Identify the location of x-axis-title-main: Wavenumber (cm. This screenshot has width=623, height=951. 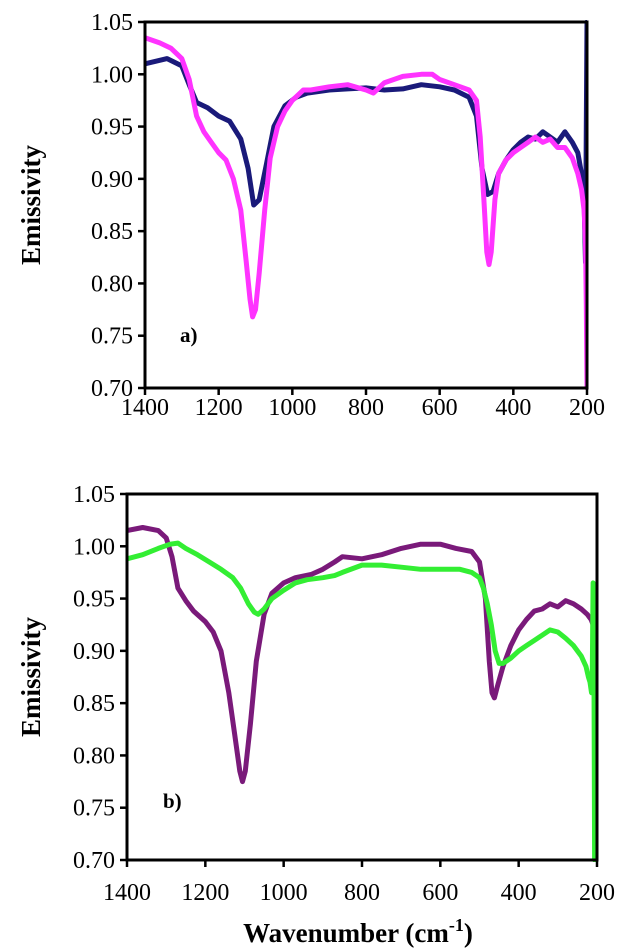
(346, 933).